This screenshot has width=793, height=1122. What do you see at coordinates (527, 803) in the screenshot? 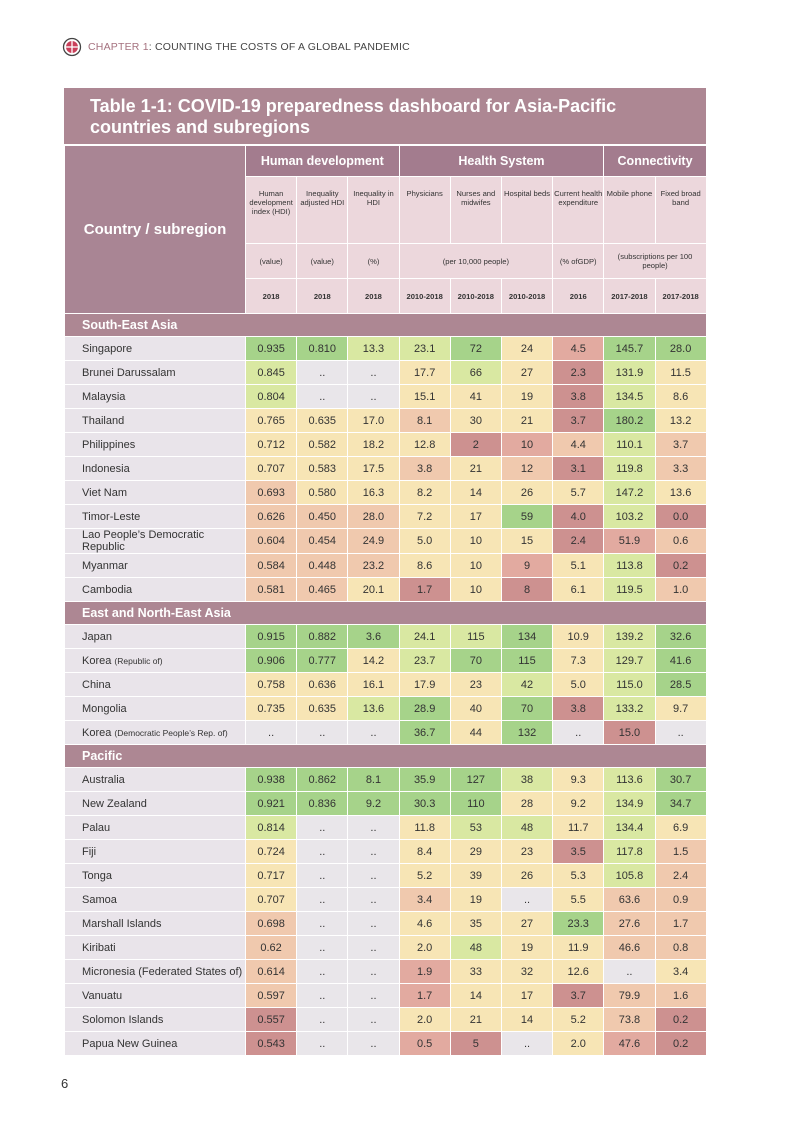
I see `value-cell: 28` at bounding box center [527, 803].